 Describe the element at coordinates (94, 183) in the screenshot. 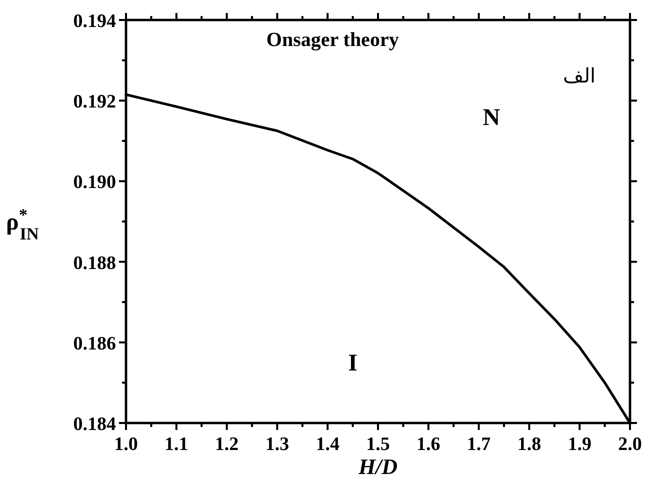

I see `y-tick-label: 0.190` at that location.